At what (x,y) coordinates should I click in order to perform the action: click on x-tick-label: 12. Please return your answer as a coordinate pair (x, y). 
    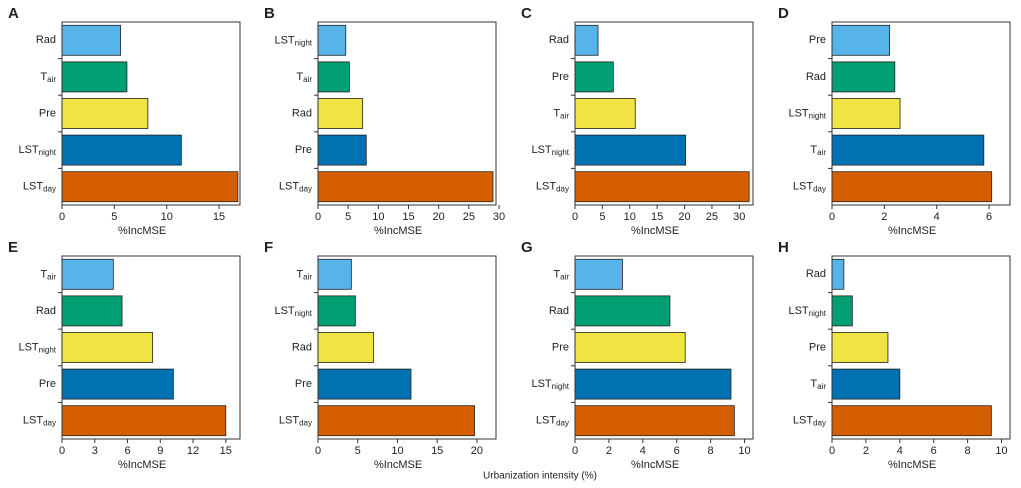
    Looking at the image, I should click on (193, 451).